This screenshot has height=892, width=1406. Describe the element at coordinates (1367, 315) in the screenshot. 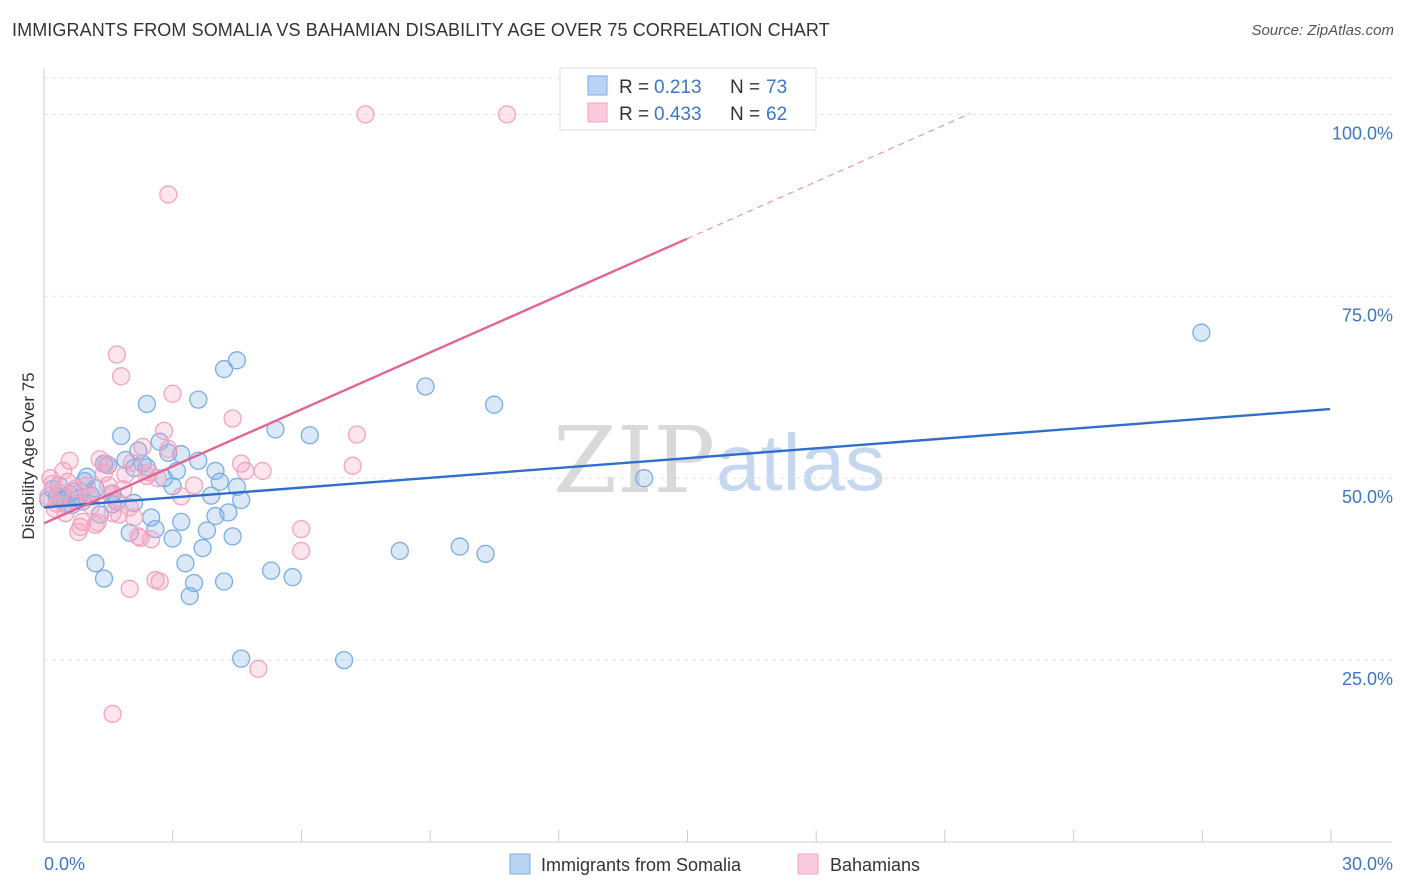

I see `y-tick-label-75: 75.0%` at that location.